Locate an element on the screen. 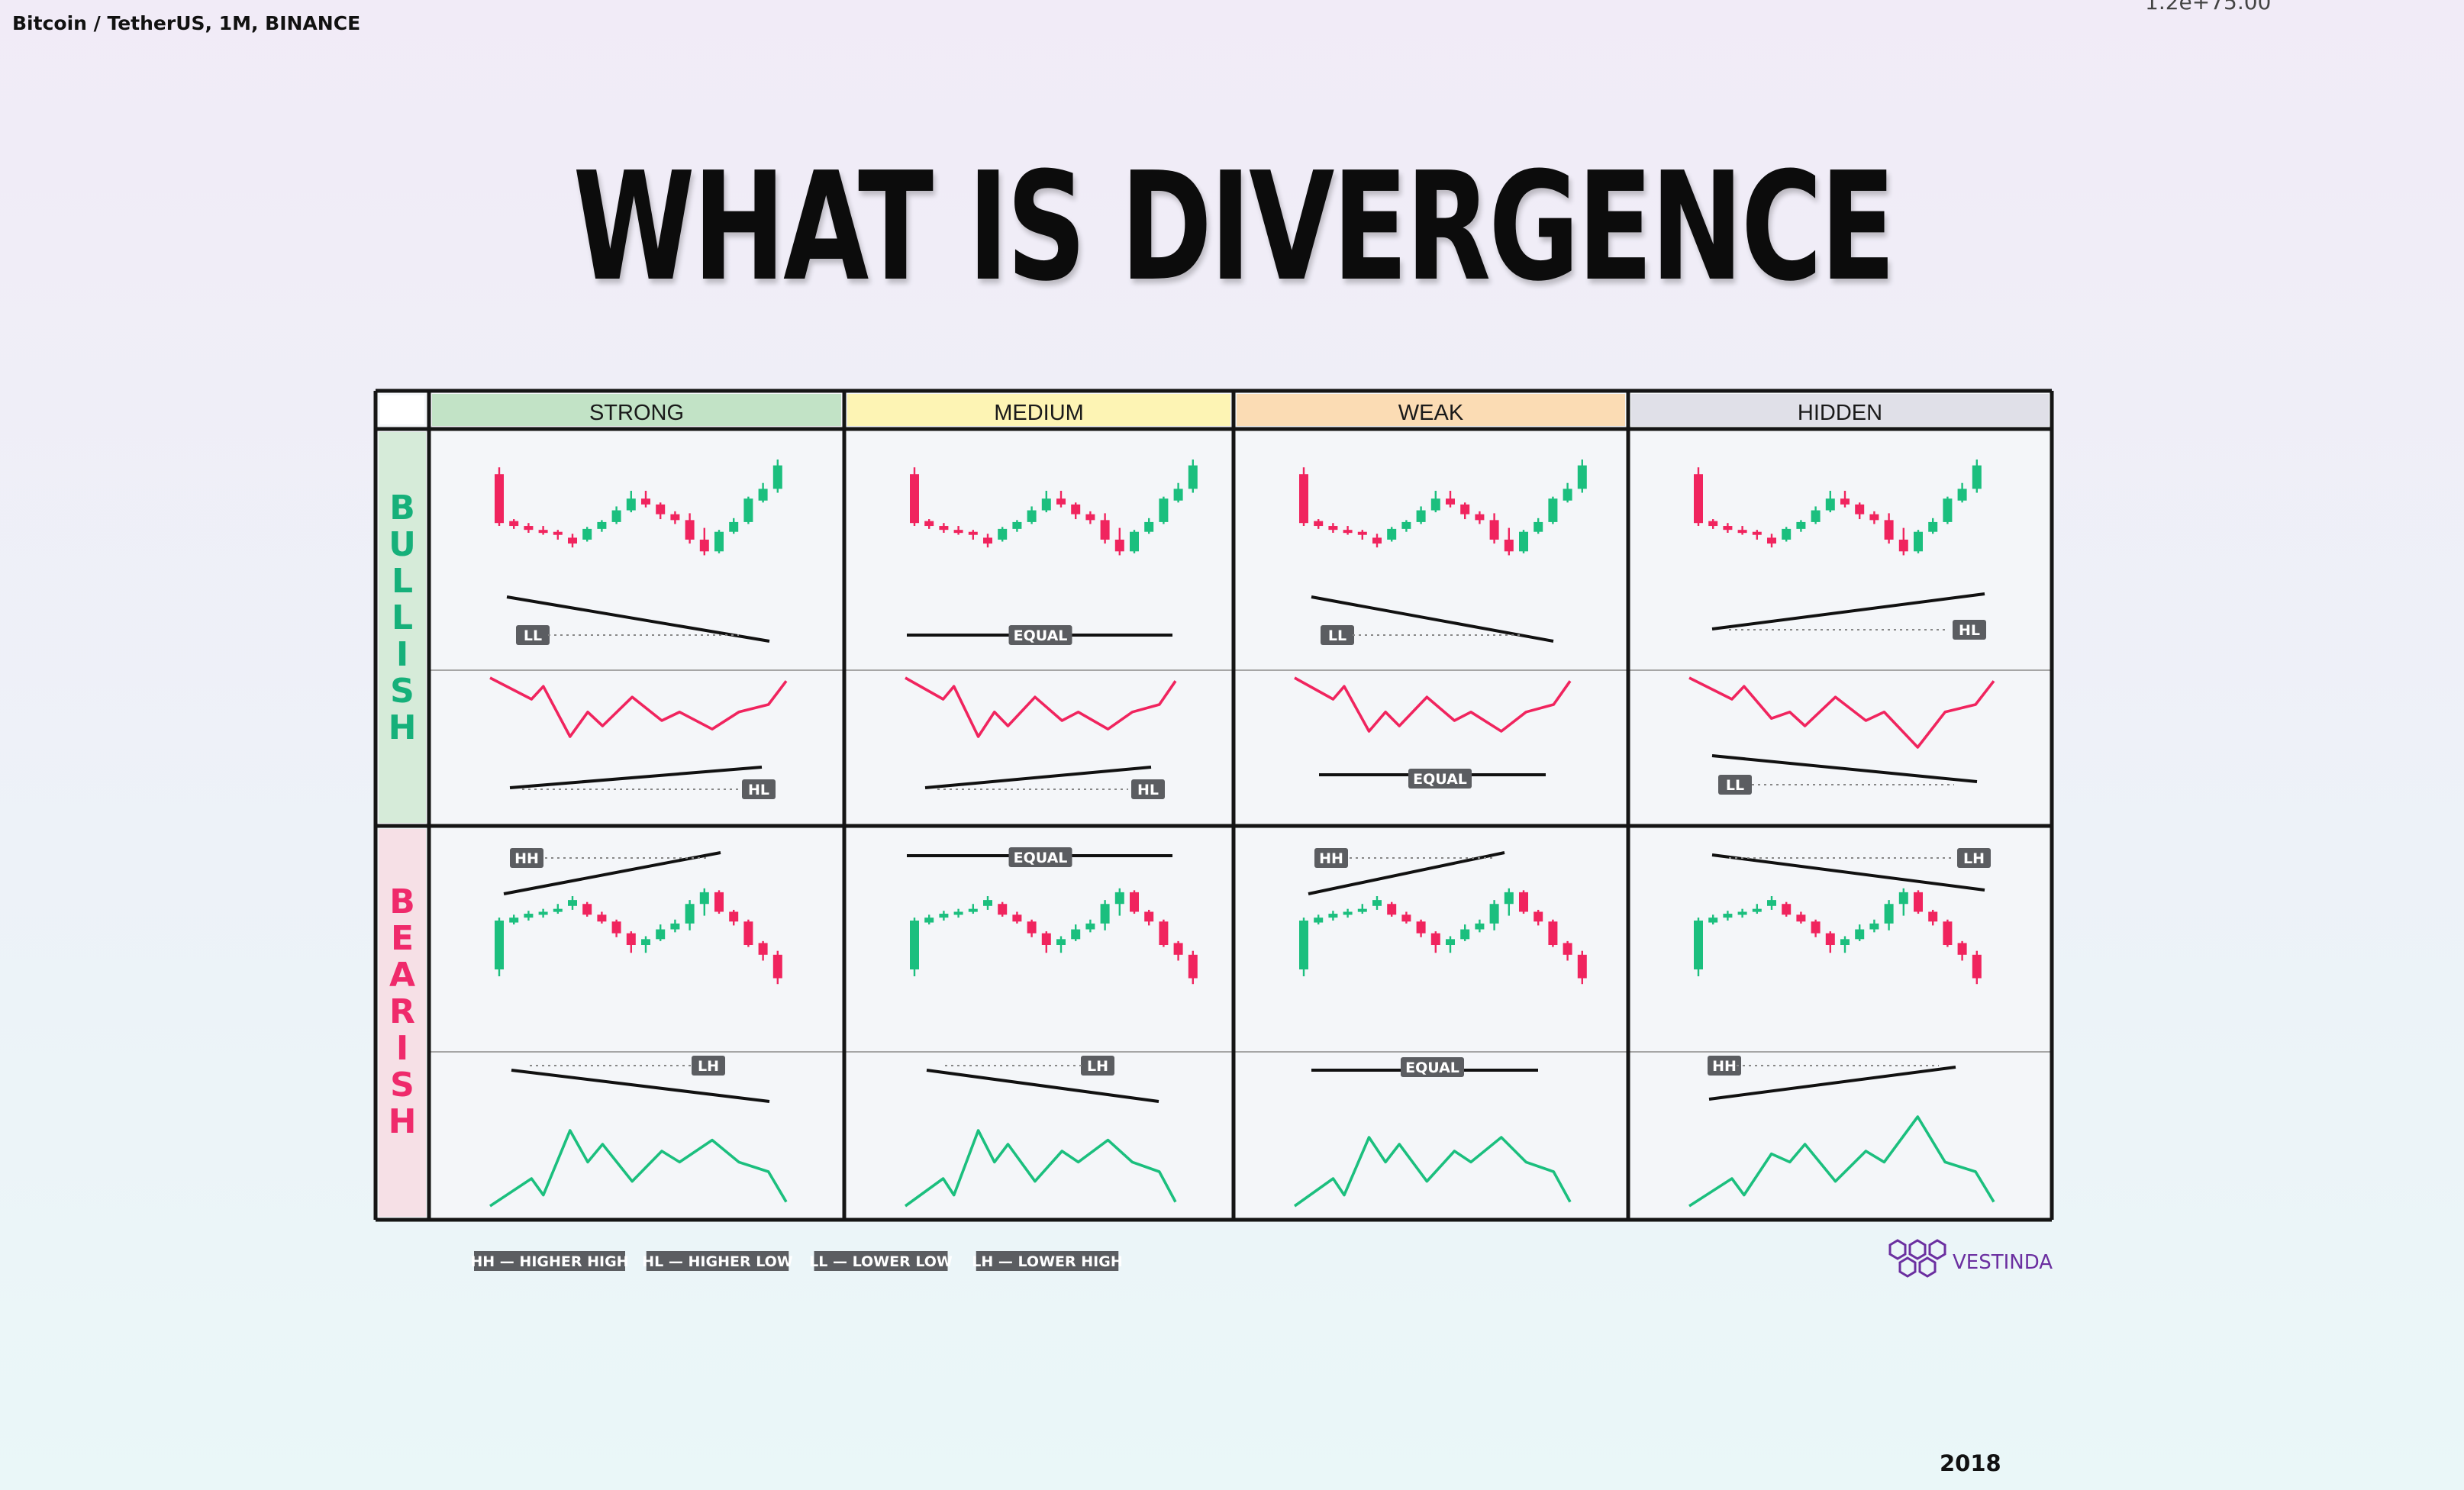 This screenshot has height=1490, width=2464. page-title: WHAT IS DIVERGENCE is located at coordinates (1234, 227).